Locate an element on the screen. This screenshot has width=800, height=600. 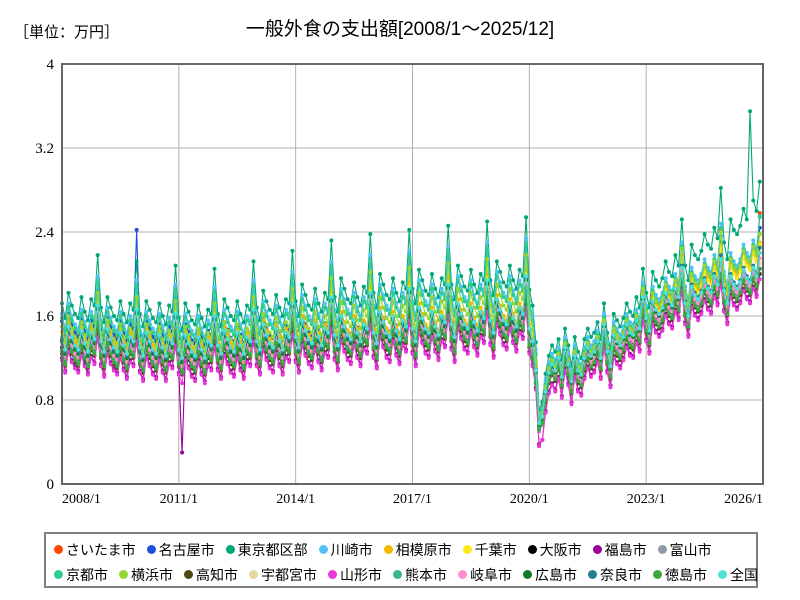
legend-item: 千葉市 is located at coordinates (489, 550).